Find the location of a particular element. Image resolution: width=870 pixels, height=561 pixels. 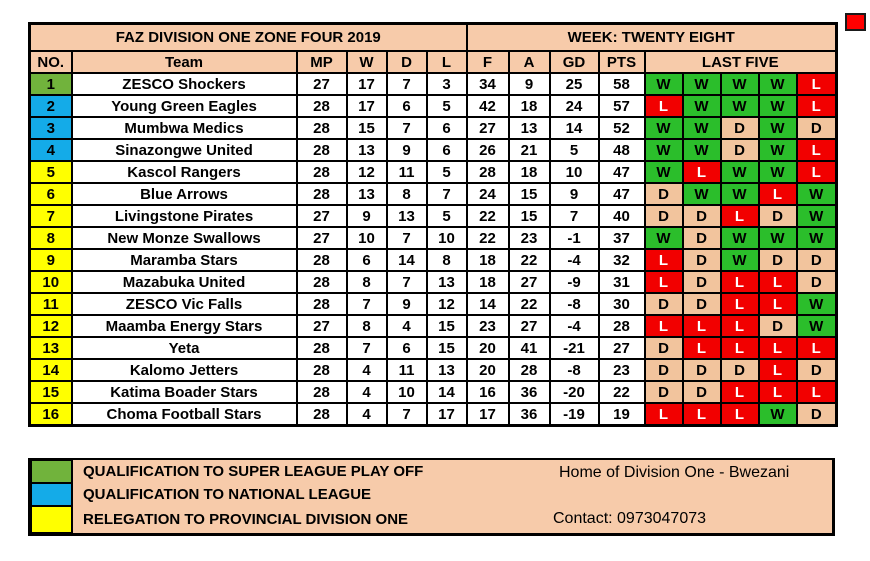

goal-difference-cell: 25 is located at coordinates (574, 84).